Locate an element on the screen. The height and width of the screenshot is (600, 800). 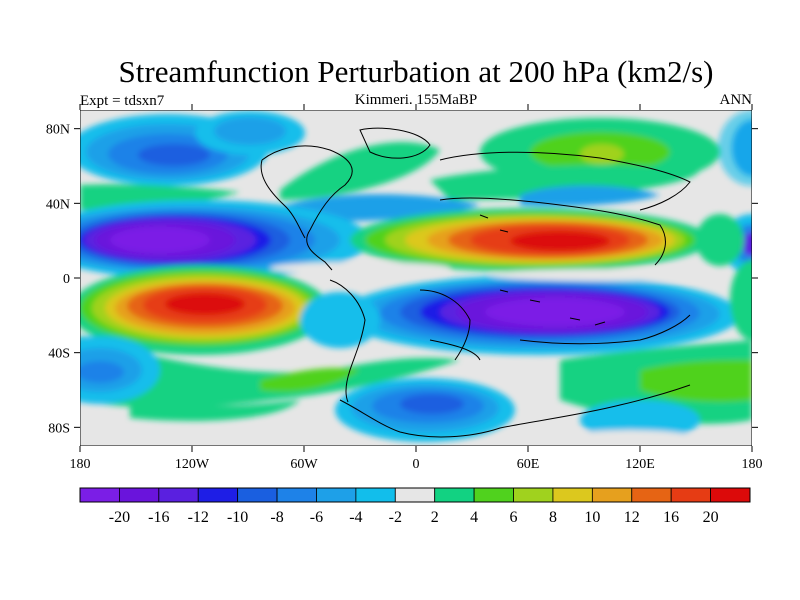
colorbar-label: -2 is located at coordinates (395, 517).